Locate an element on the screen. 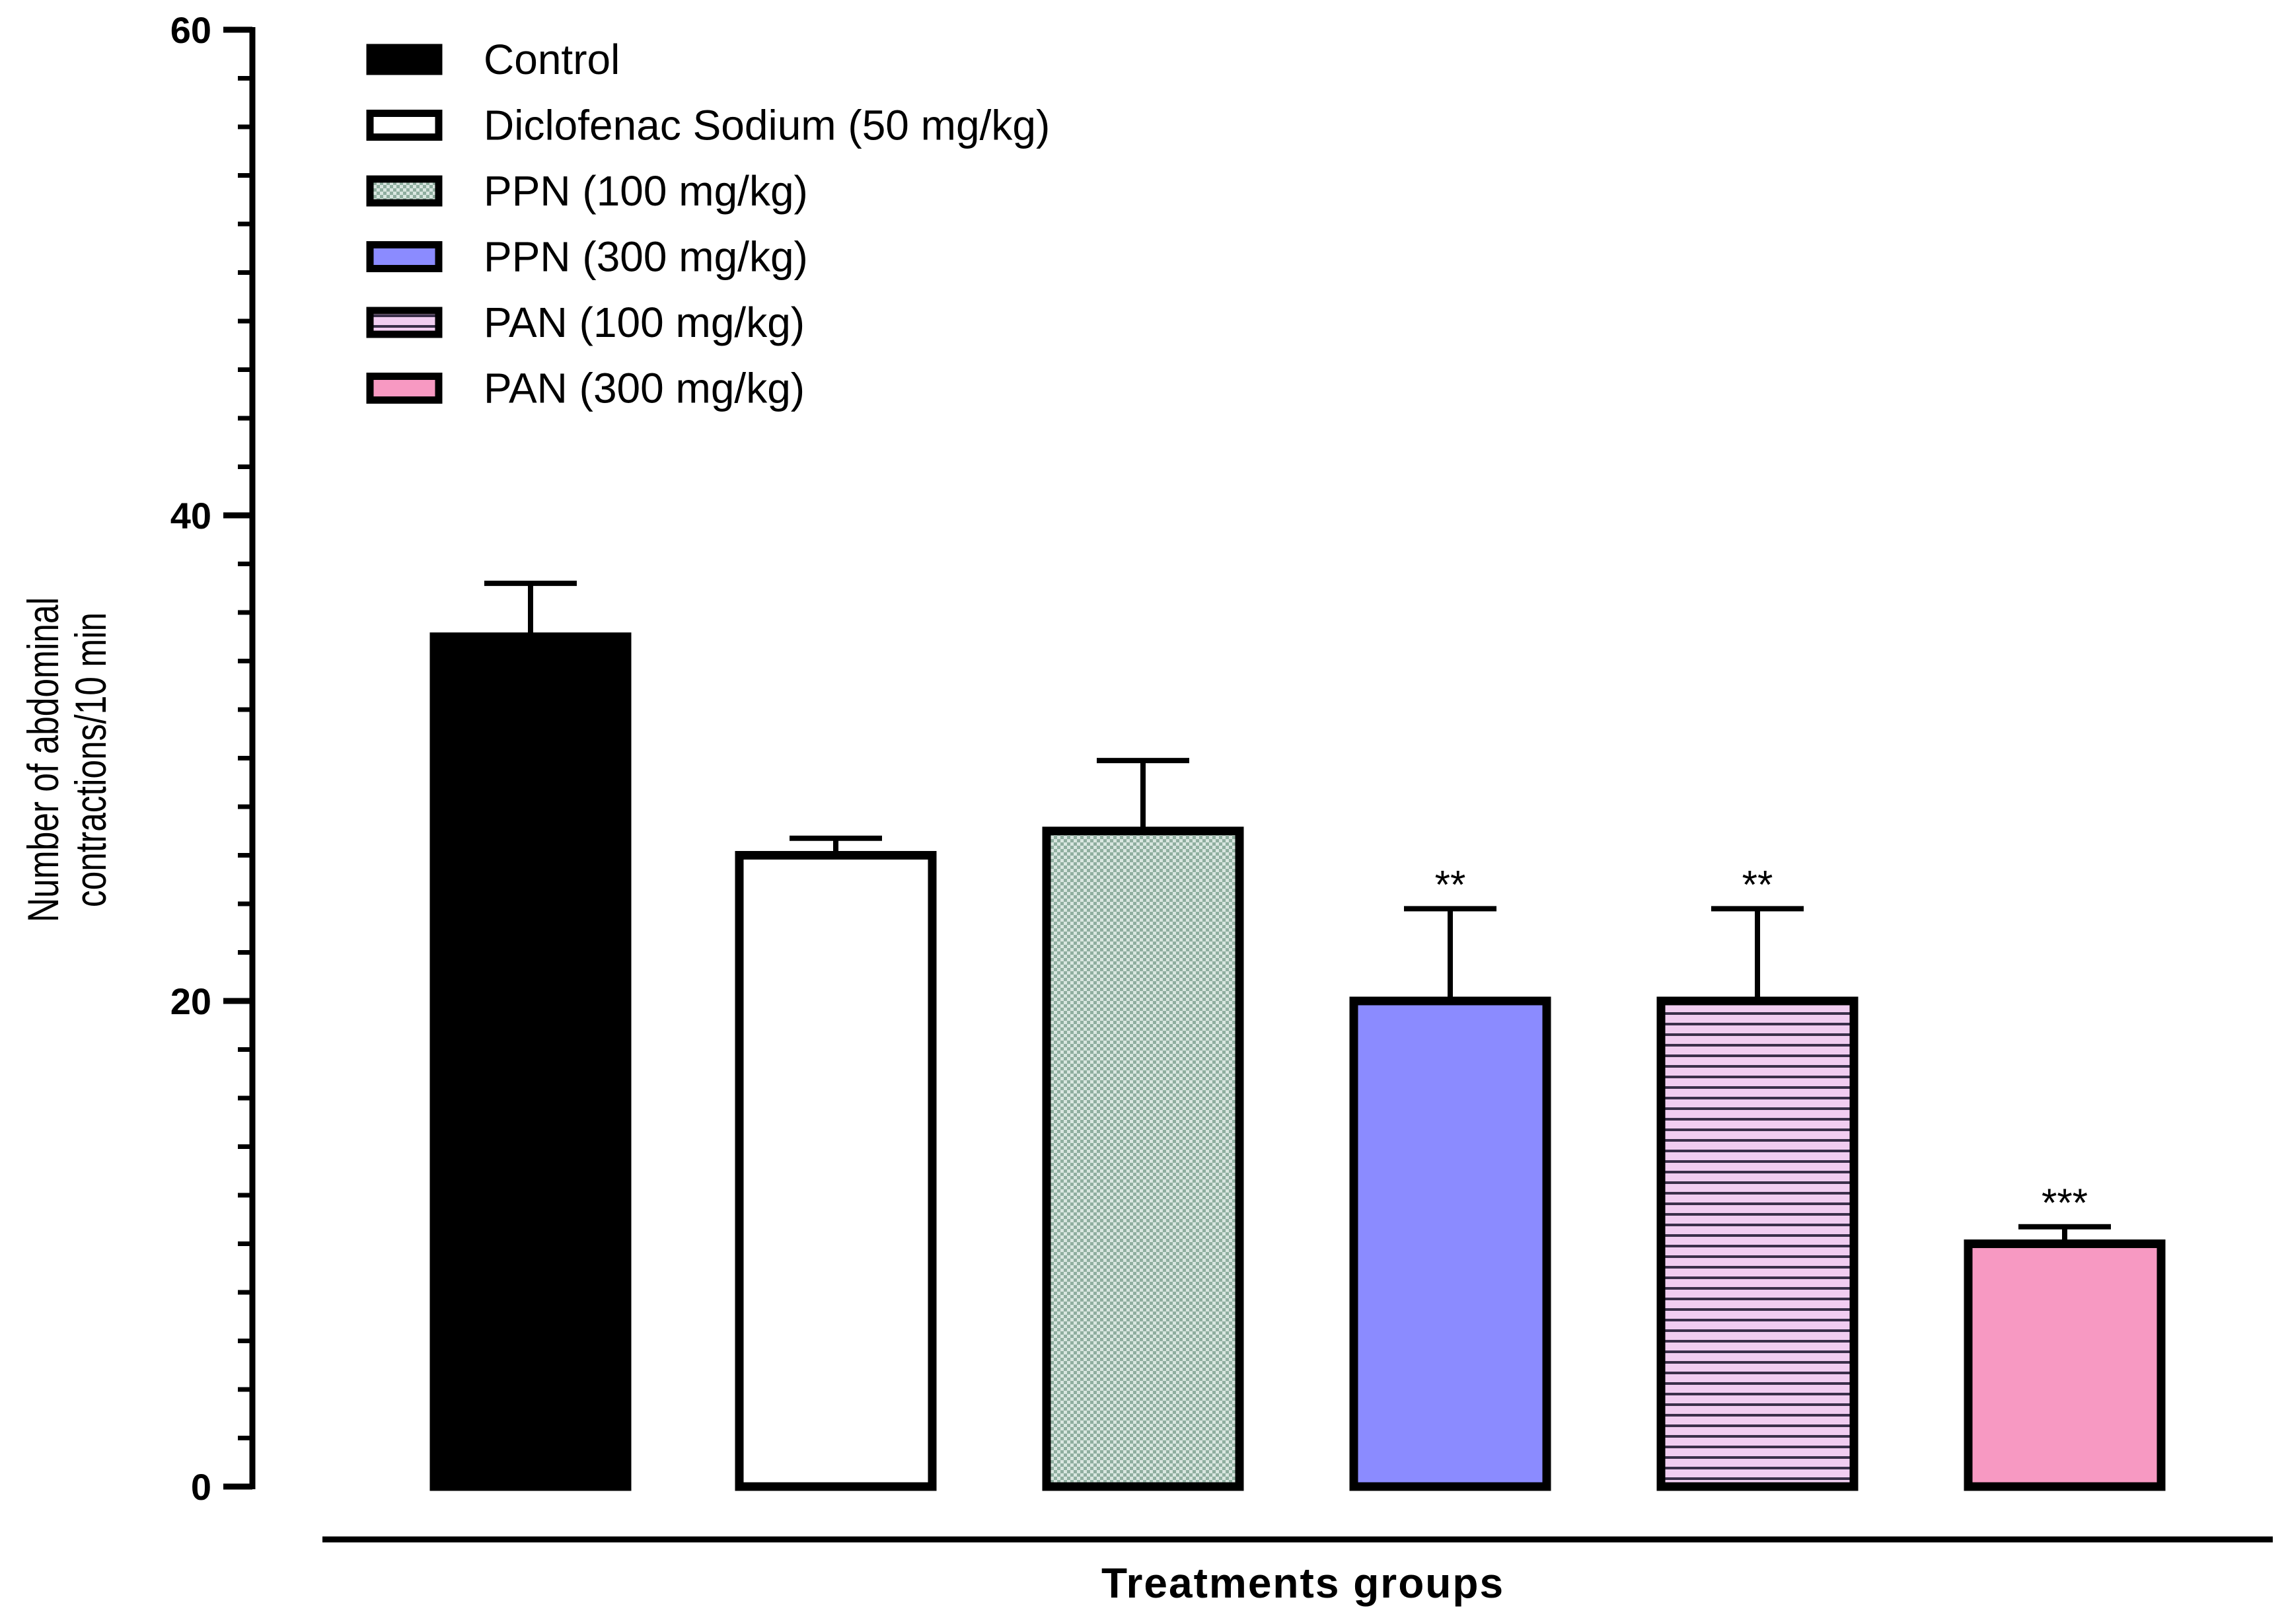 The height and width of the screenshot is (1624, 2286). y-tick-label: 40 is located at coordinates (190, 516).